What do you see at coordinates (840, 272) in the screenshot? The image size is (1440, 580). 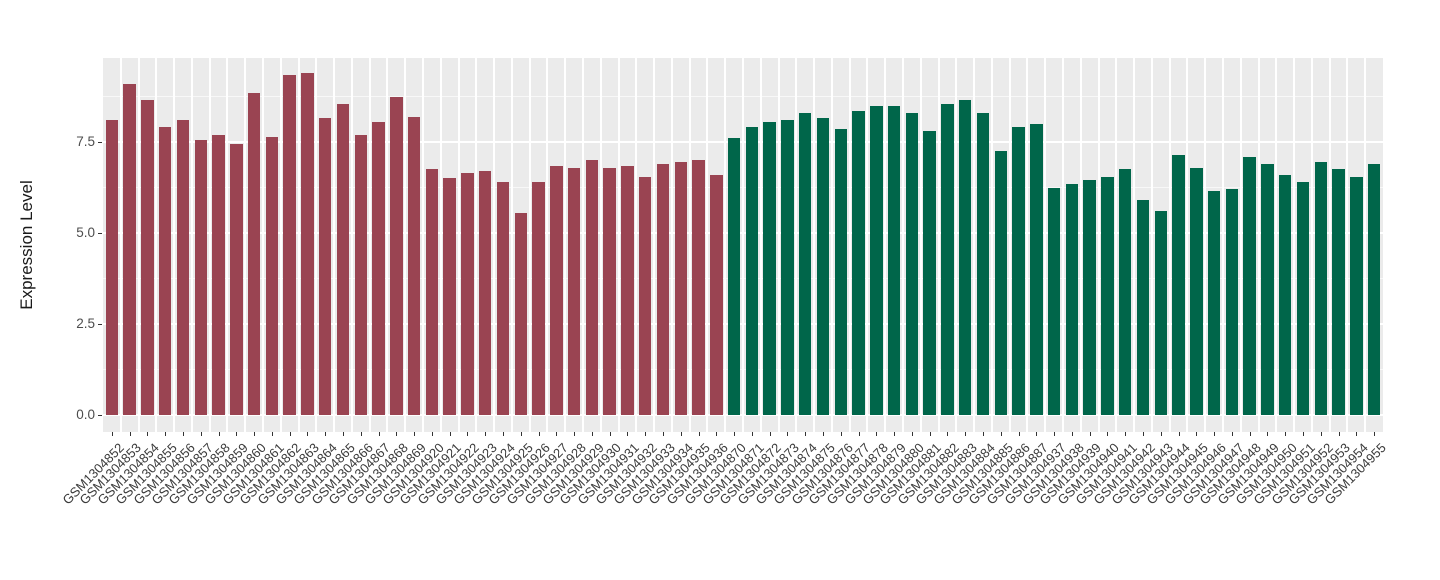 I see `bar-GSM1304876` at bounding box center [840, 272].